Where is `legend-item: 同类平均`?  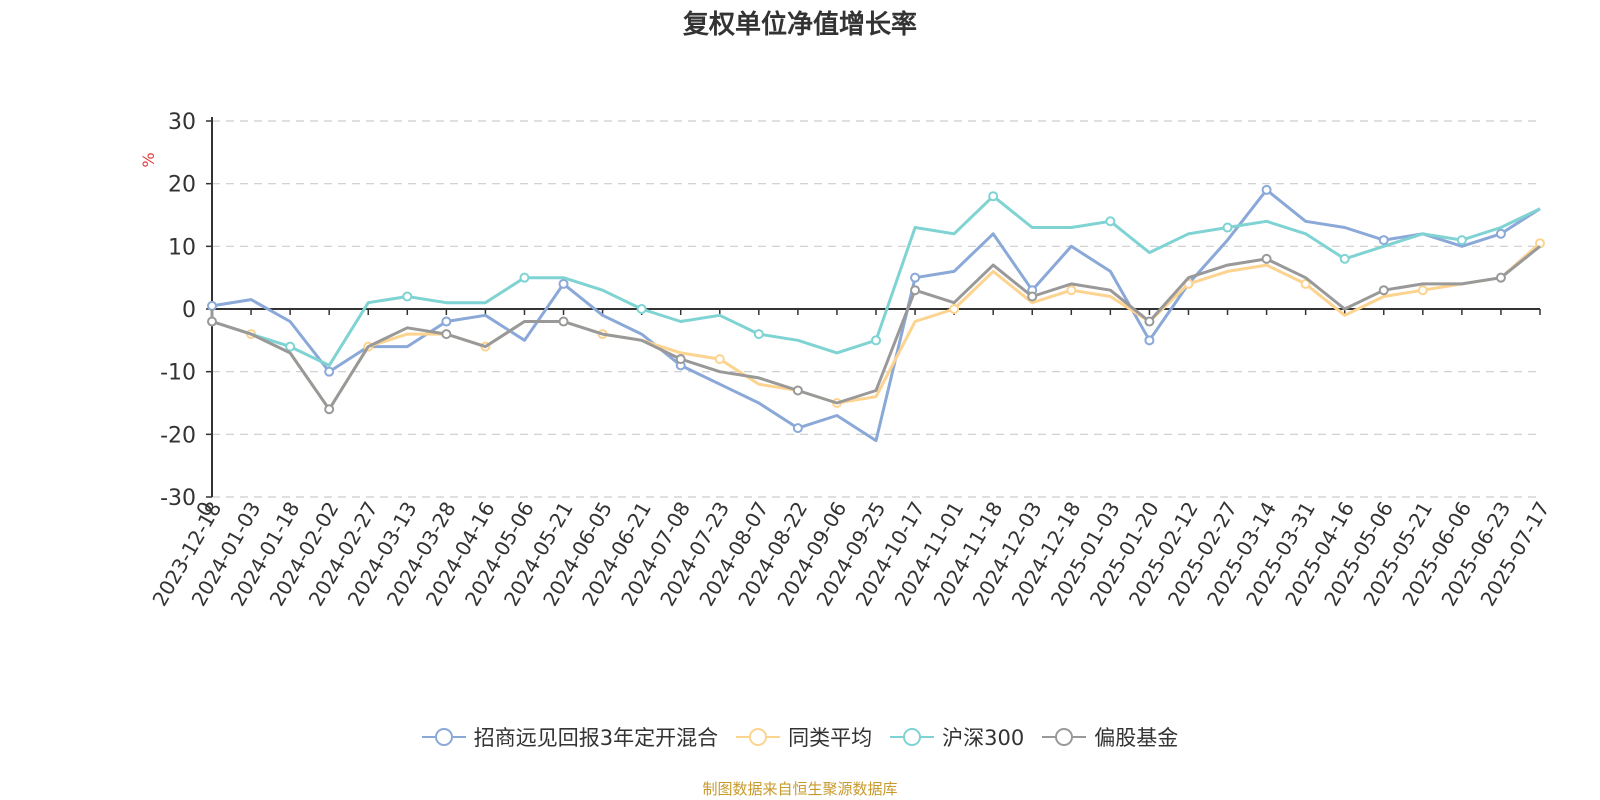
legend-item: 同类平均 is located at coordinates (804, 737).